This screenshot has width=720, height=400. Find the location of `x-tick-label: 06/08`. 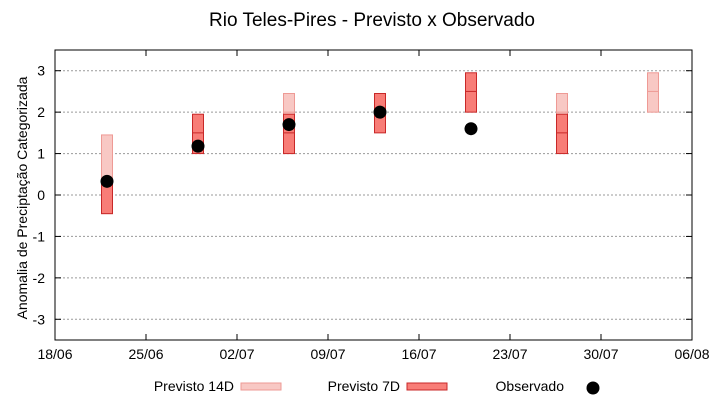

x-tick-label: 06/08 is located at coordinates (691, 354).